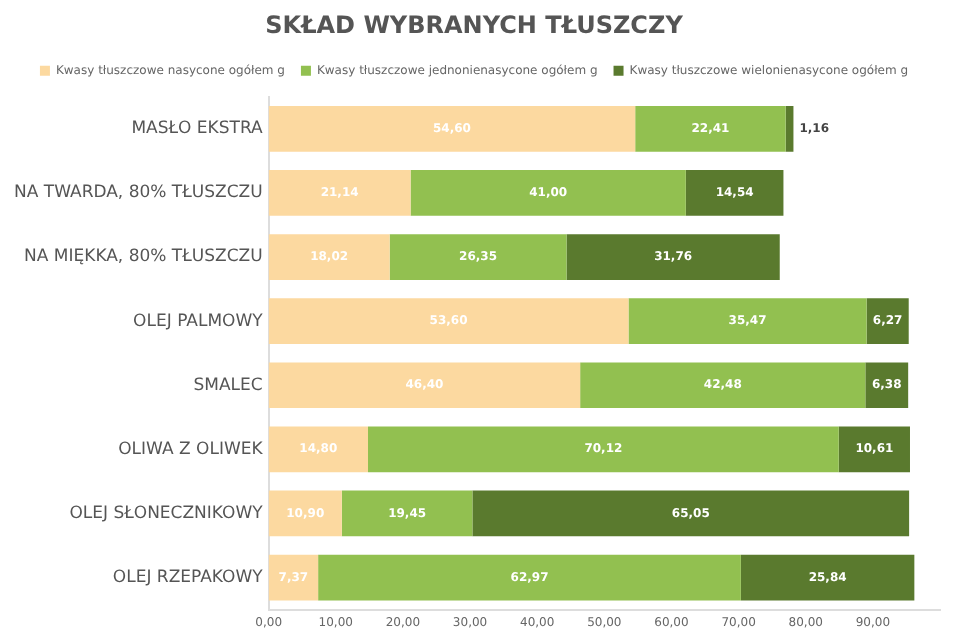  Describe the element at coordinates (228, 385) in the screenshot. I see `y-tick-label: SMALEC` at that location.